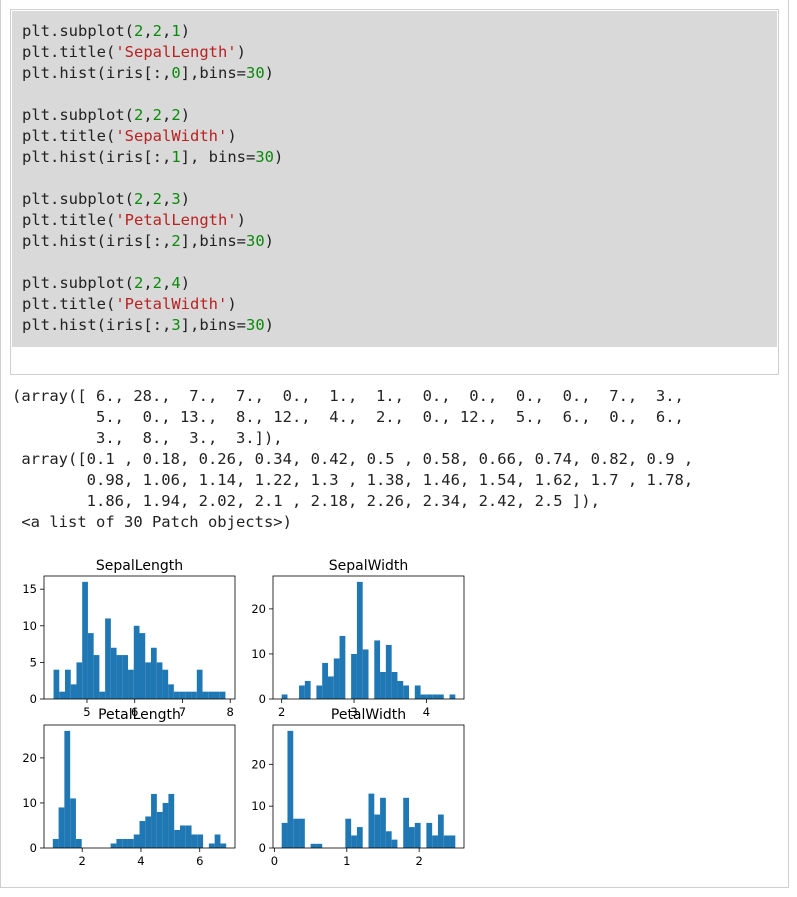  Describe the element at coordinates (171, 136) in the screenshot. I see `code-token: 'SepalWidth'` at that location.